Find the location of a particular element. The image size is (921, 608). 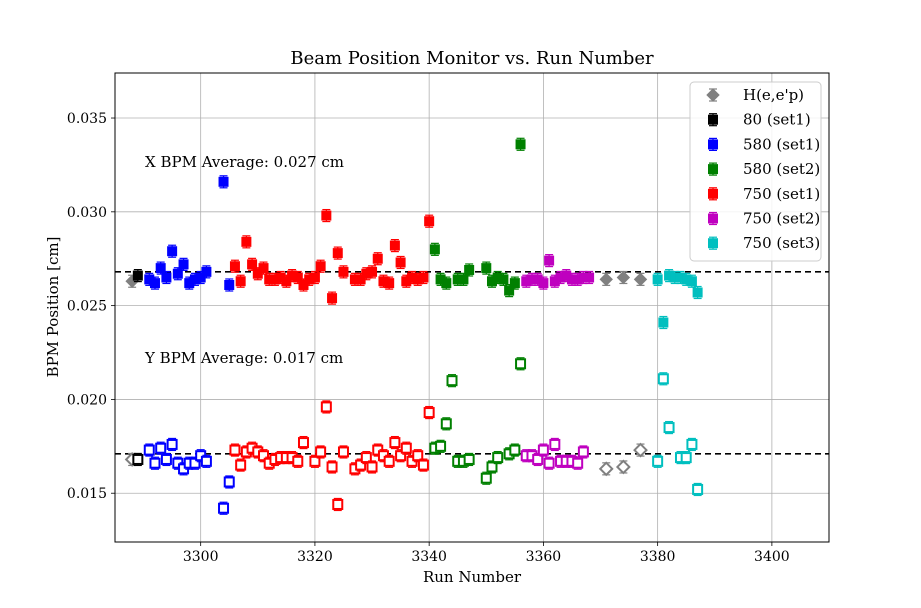

legend-label: 80 (set1) is located at coordinates (777, 120).